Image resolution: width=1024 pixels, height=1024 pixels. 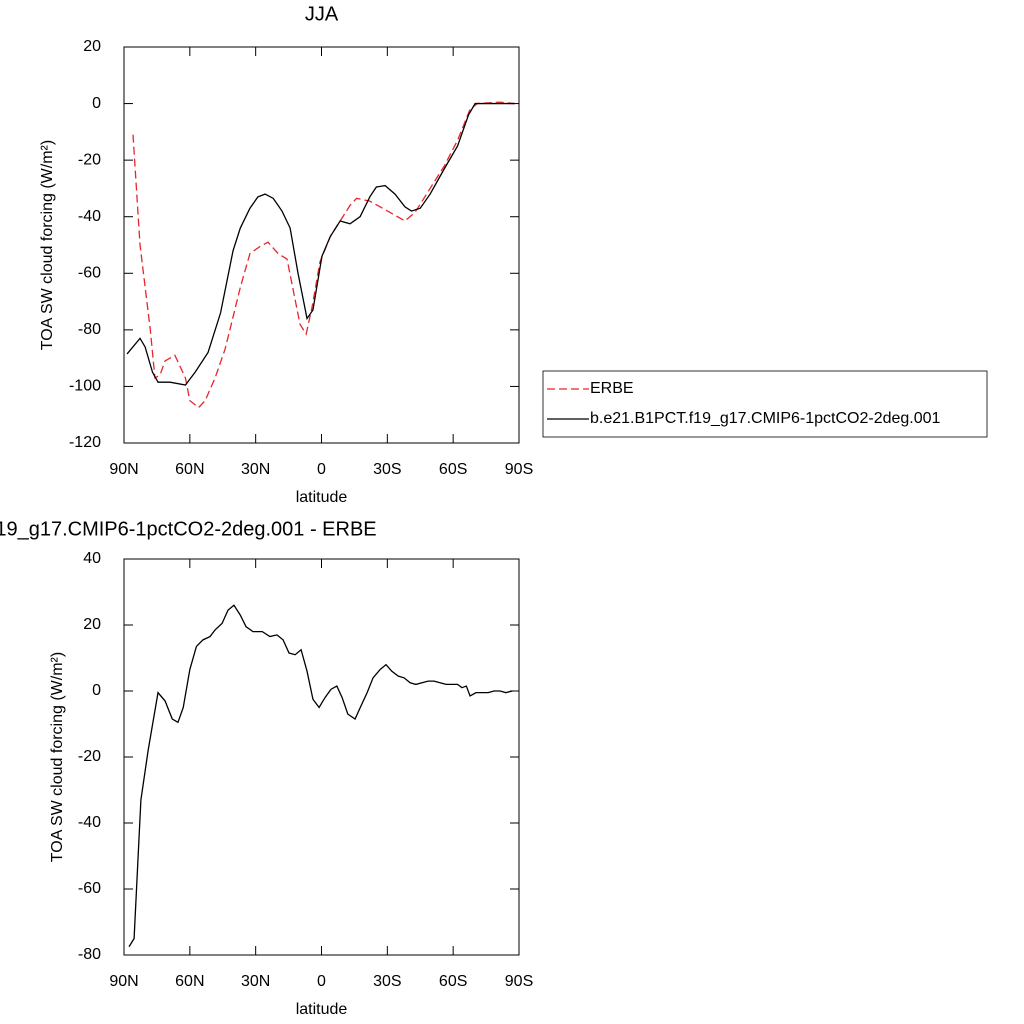 I want to click on legend-label: ERBE, so click(x=612, y=388).